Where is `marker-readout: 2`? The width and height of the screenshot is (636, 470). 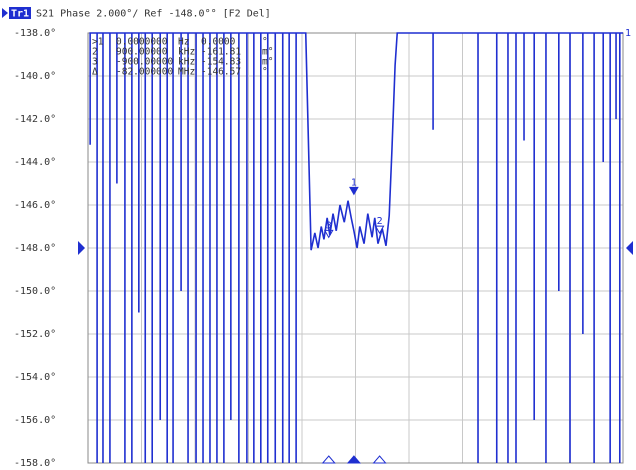 marker-readout: 2 is located at coordinates (95, 52).